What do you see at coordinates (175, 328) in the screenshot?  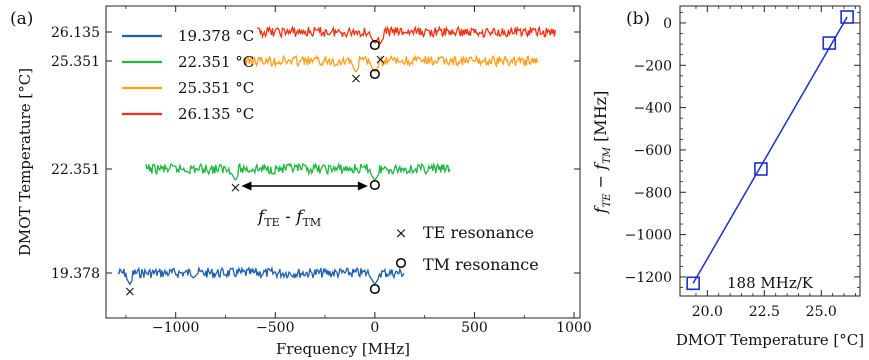 I see `x-tick-label: −1000` at bounding box center [175, 328].